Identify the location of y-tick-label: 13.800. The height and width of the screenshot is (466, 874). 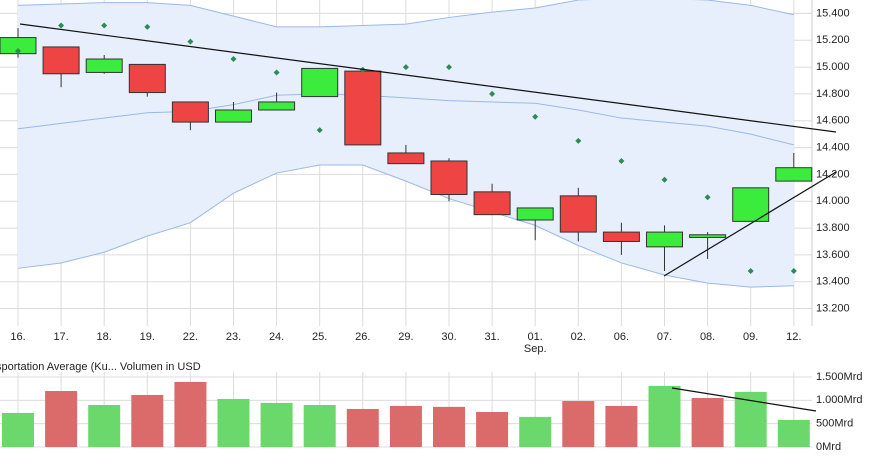
(833, 228).